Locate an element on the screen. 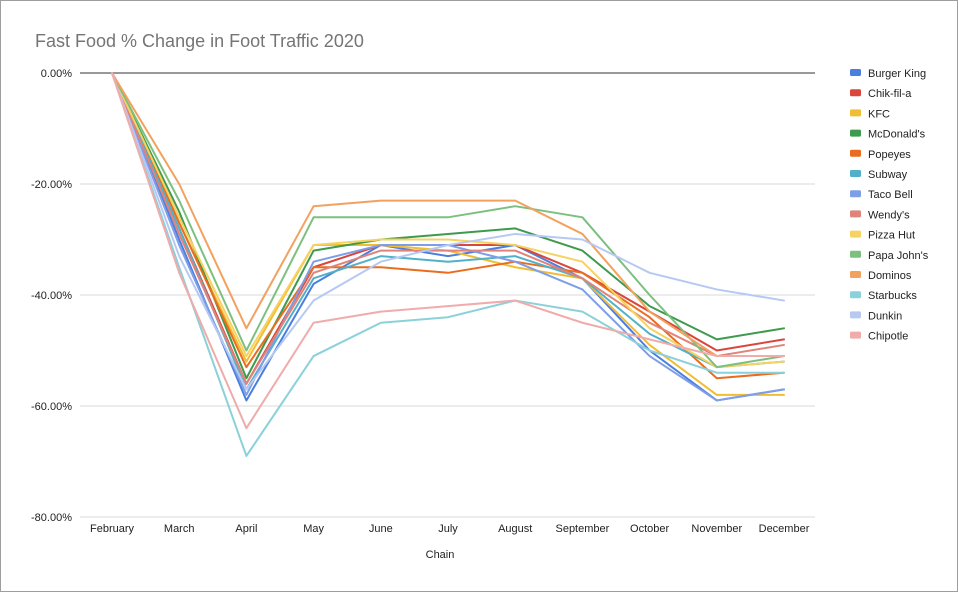 The image size is (958, 592). y-tick-label: -60.00% is located at coordinates (51, 407).